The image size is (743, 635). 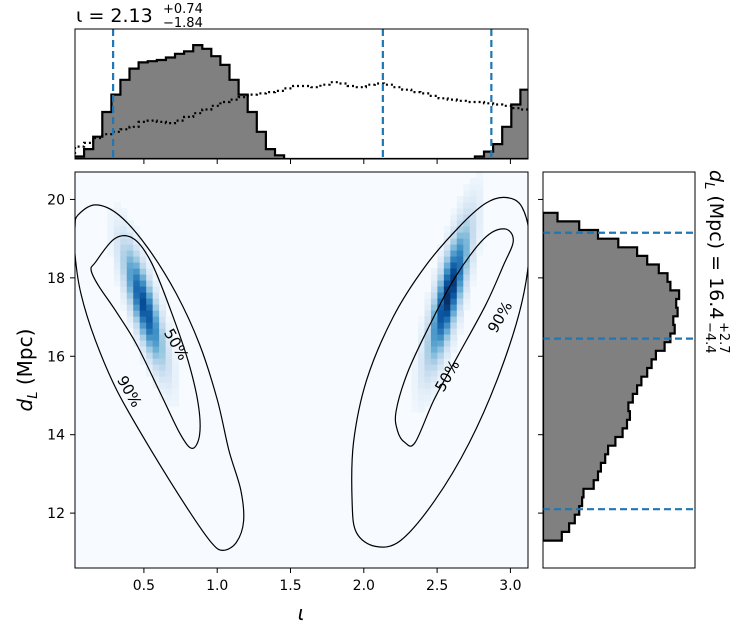 I want to click on right-title-main: d, so click(x=716, y=176).